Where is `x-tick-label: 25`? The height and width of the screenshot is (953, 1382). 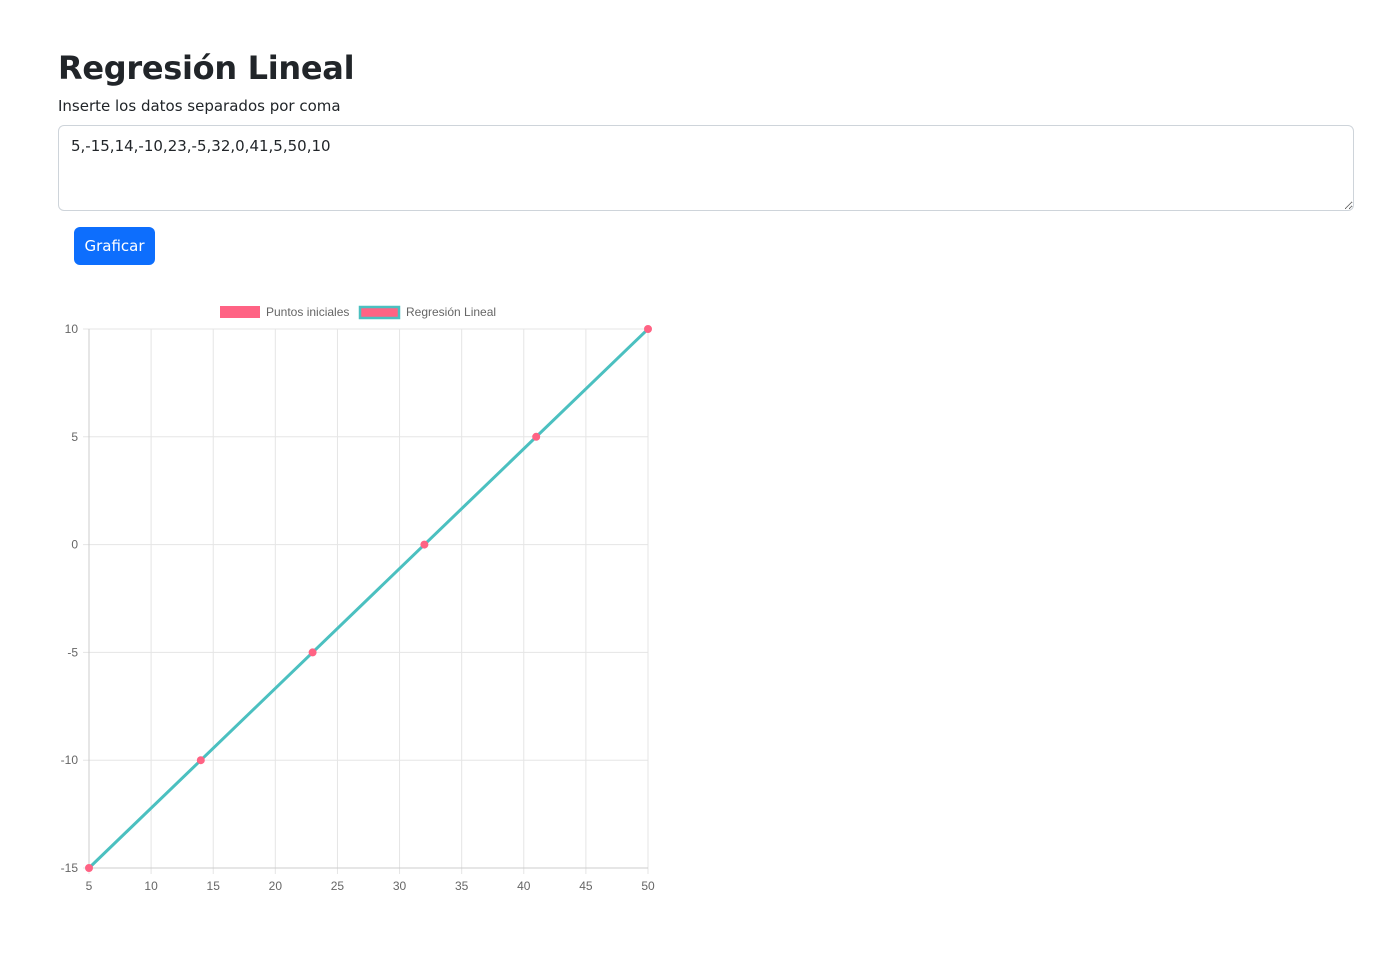
x-tick-label: 25 is located at coordinates (338, 886).